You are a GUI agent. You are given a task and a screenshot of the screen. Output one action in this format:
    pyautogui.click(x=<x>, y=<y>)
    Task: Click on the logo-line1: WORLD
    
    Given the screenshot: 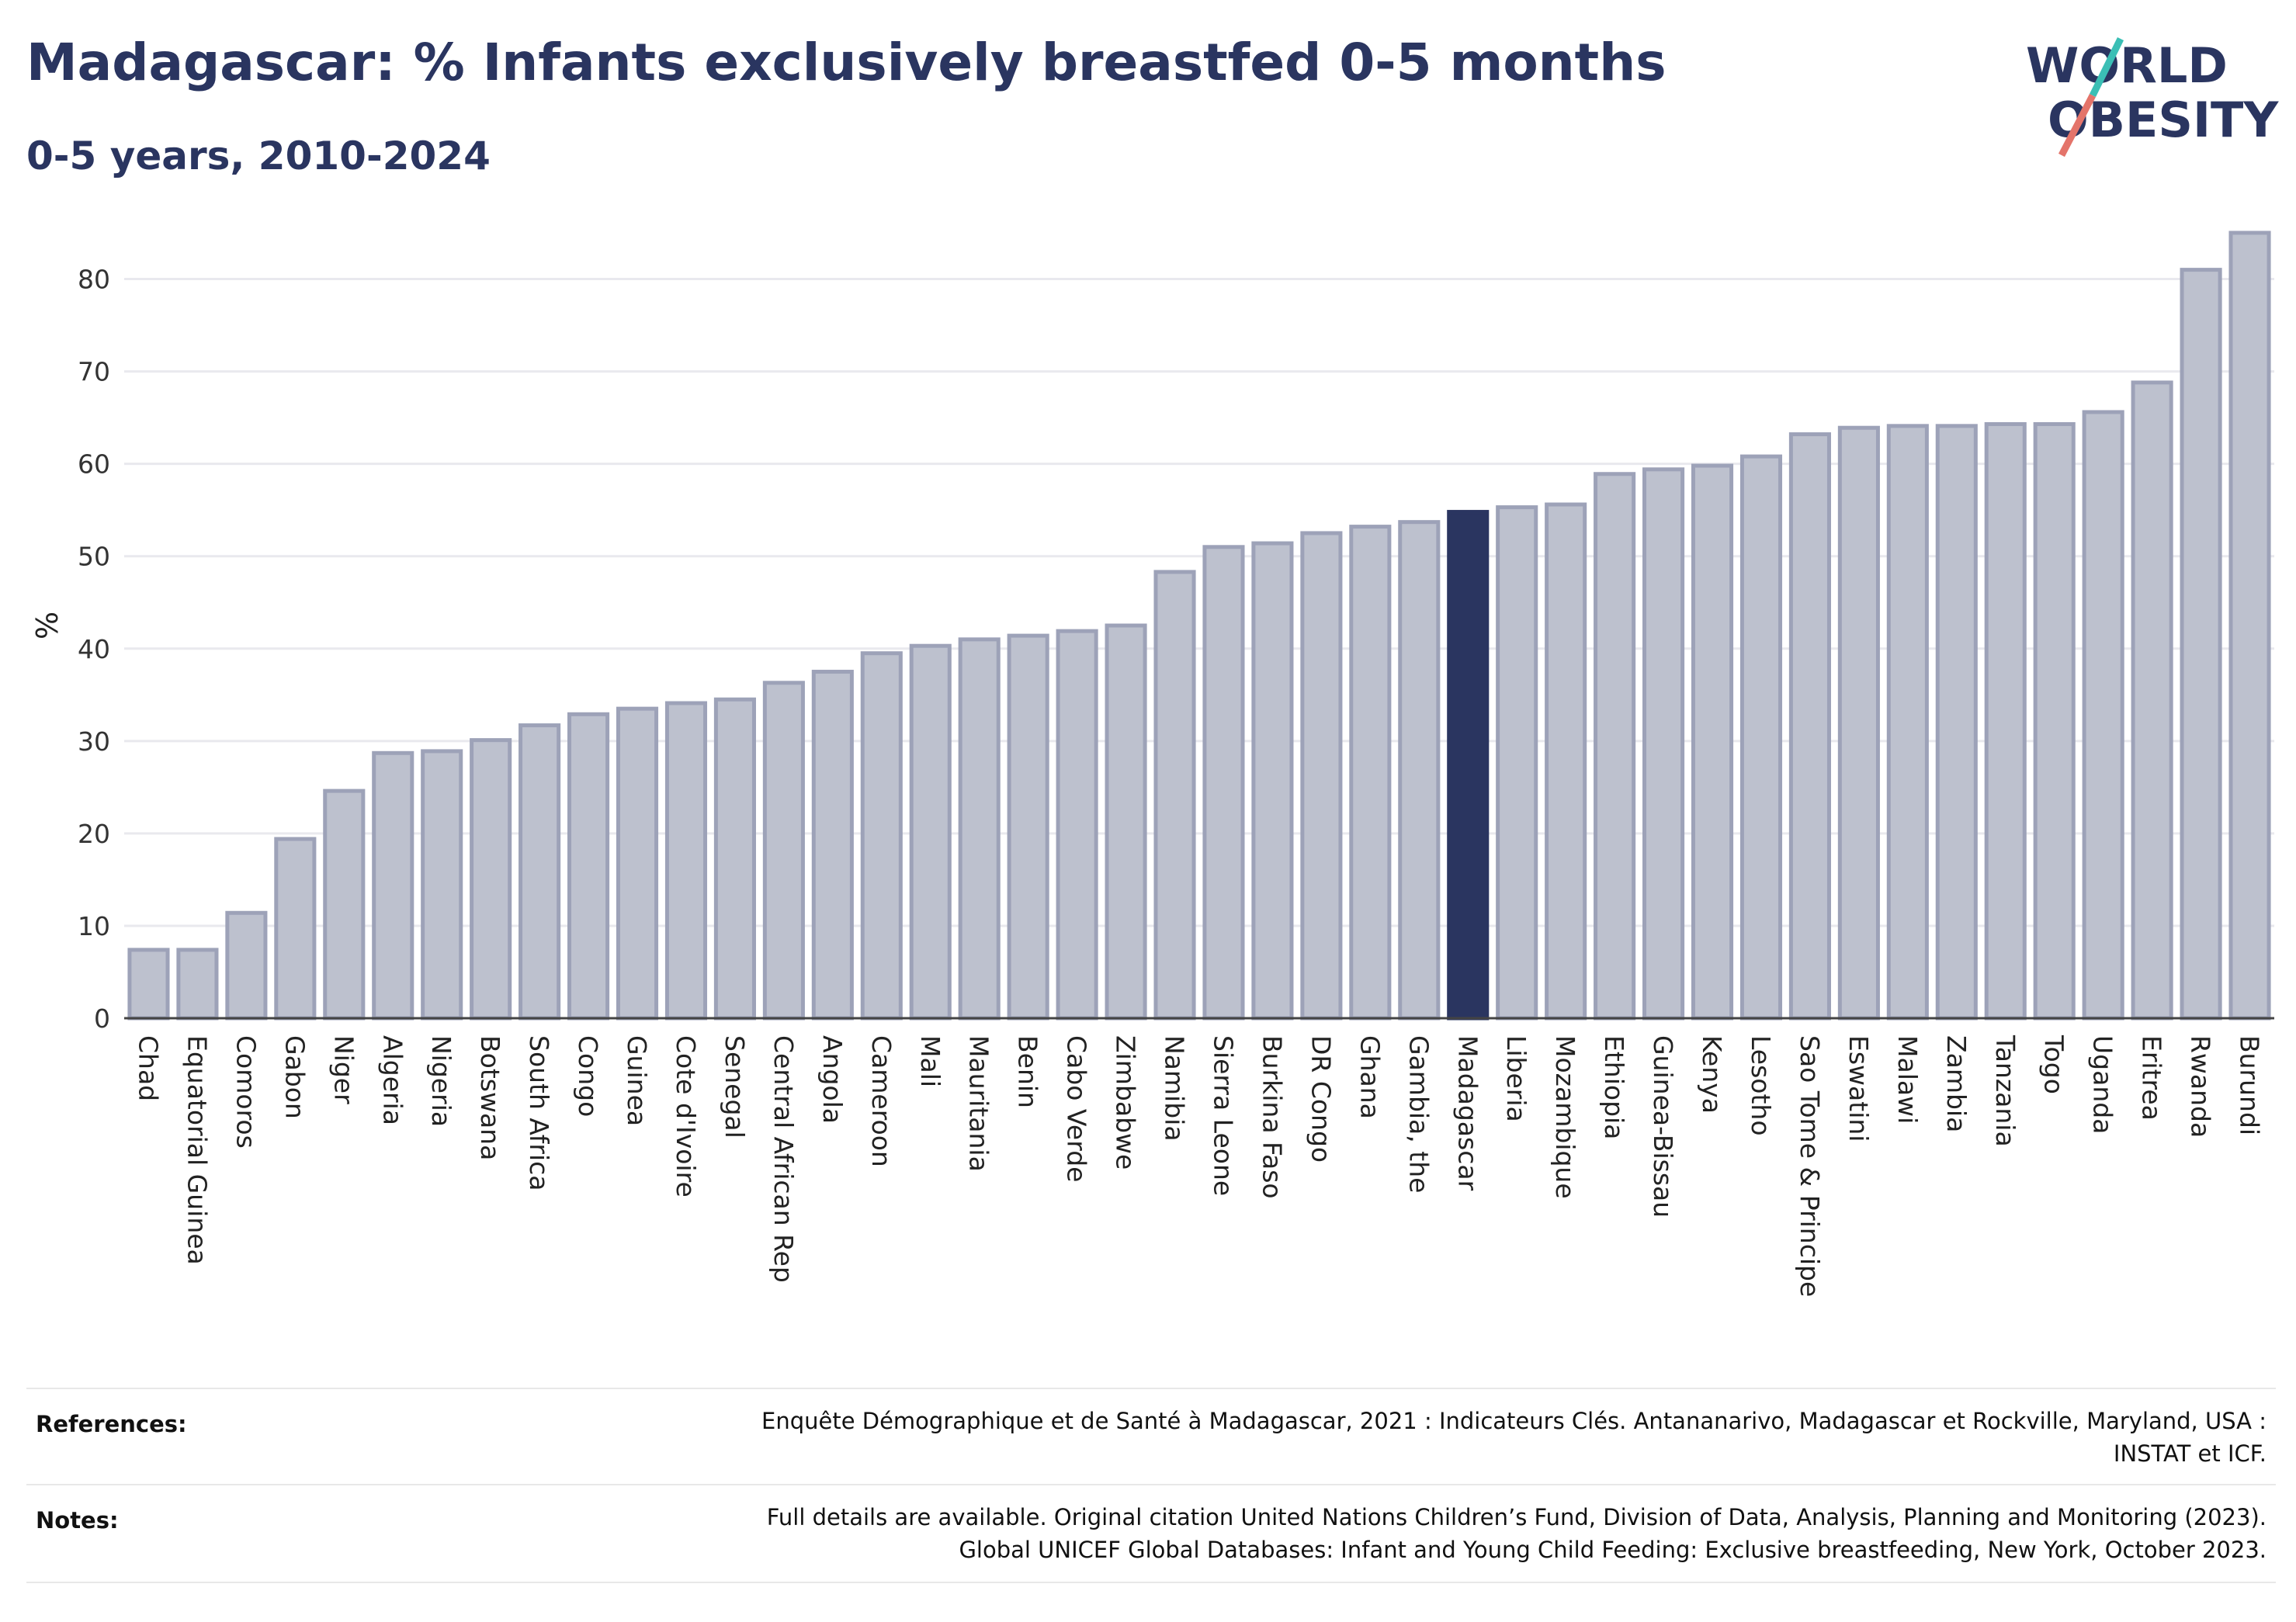 What is the action you would take?
    pyautogui.click(x=2127, y=65)
    